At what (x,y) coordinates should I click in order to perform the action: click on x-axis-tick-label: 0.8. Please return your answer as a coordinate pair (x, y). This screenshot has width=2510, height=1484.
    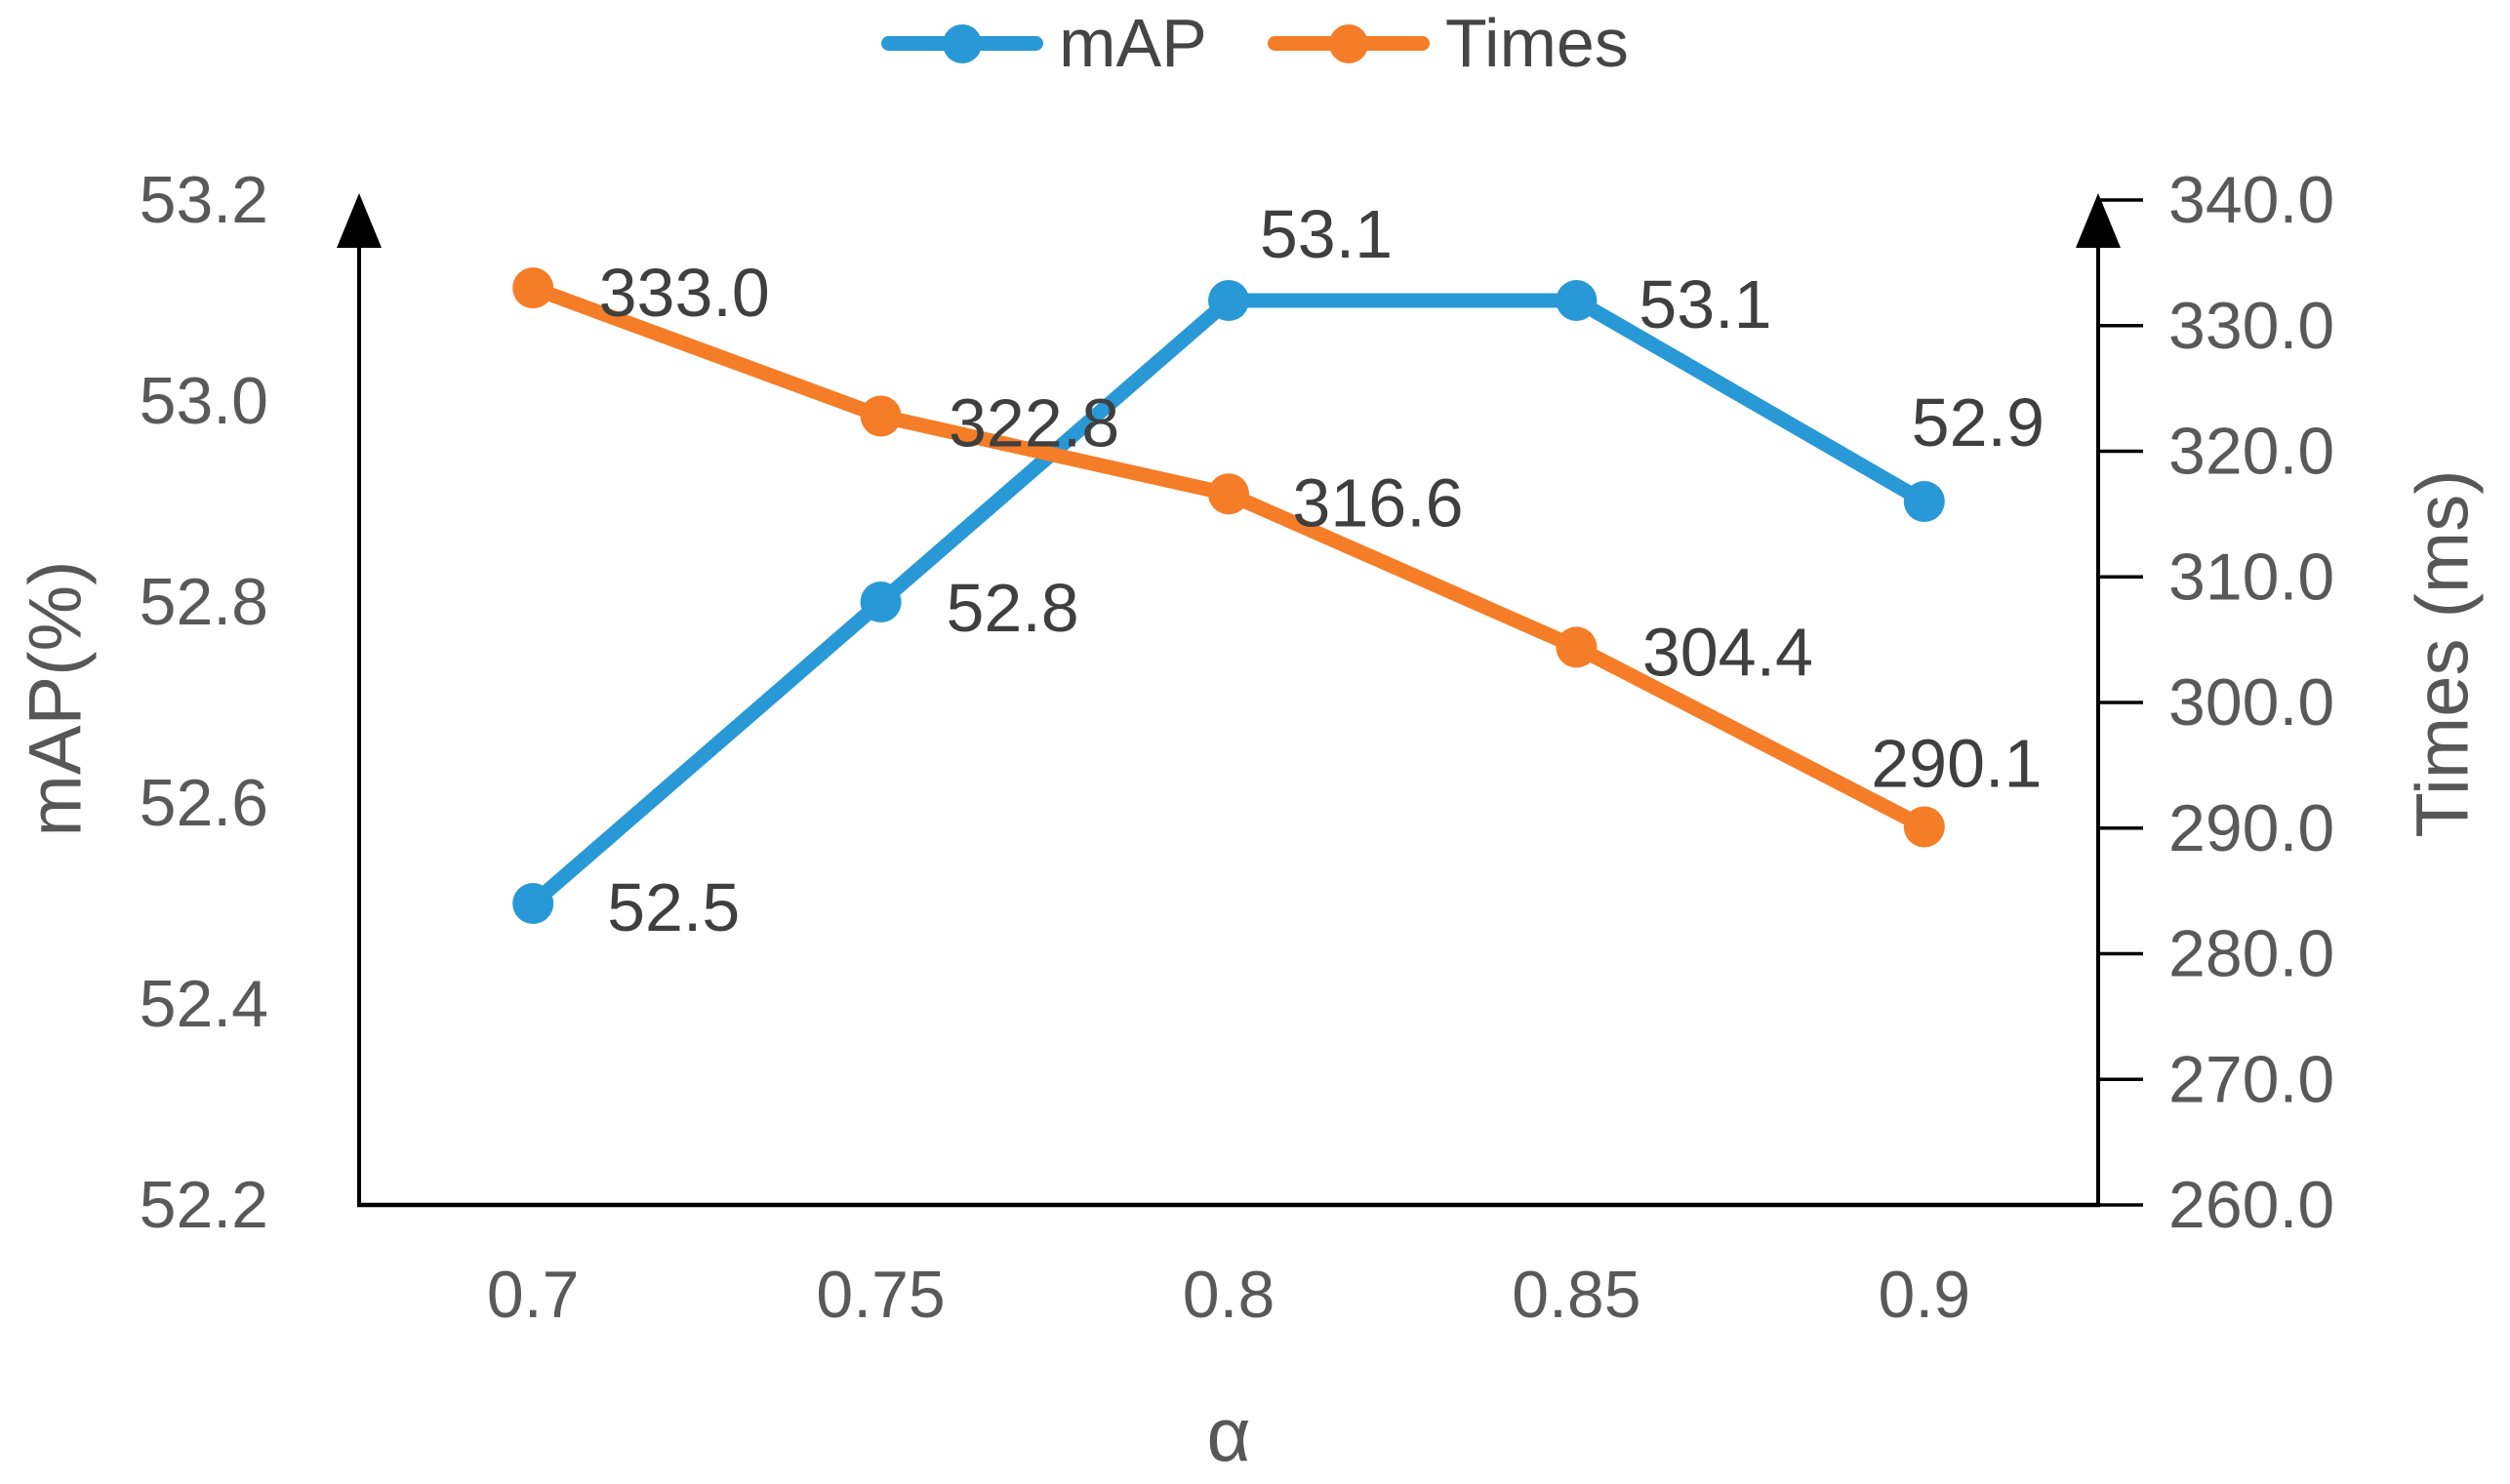
    Looking at the image, I should click on (1229, 1295).